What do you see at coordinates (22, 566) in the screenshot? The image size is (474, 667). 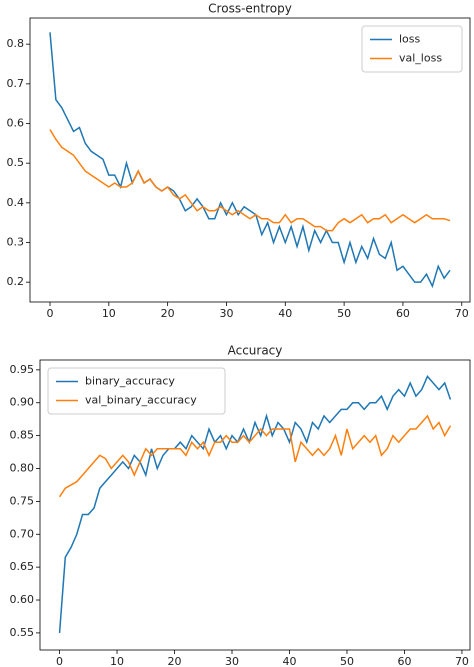 I see `y-tick-label: 0.65` at bounding box center [22, 566].